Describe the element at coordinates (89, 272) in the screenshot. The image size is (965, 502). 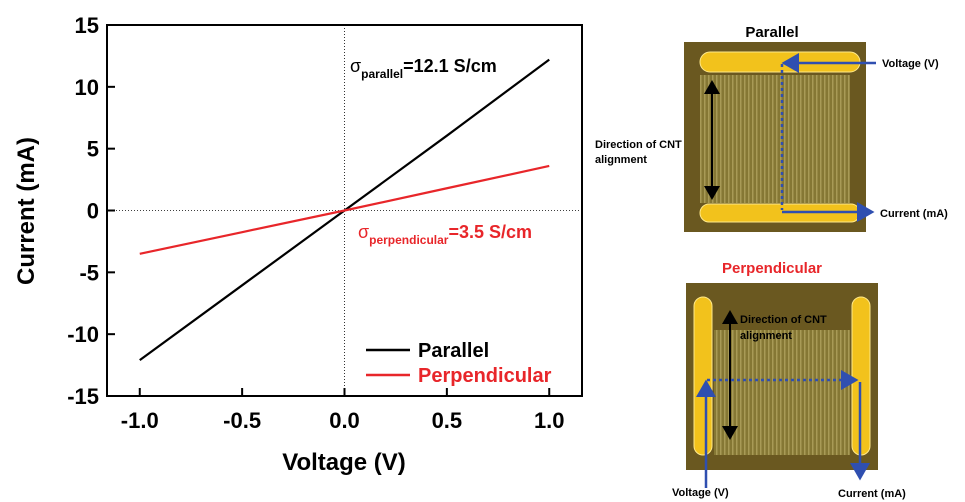
I see `y-tick-label: -5` at that location.